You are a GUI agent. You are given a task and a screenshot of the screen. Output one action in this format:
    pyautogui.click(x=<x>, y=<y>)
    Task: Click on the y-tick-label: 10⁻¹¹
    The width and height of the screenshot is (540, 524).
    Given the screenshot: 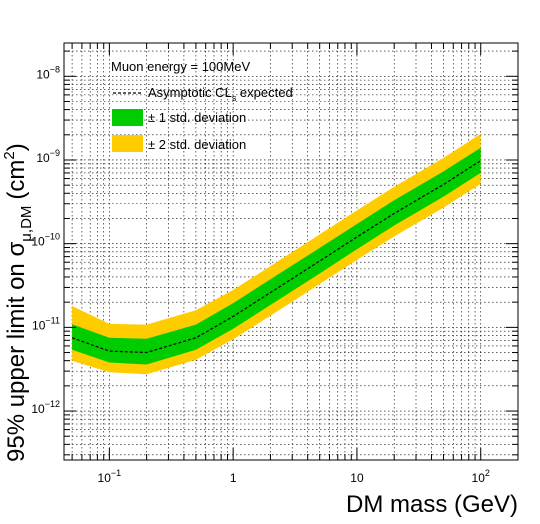 What is the action you would take?
    pyautogui.click(x=46, y=323)
    